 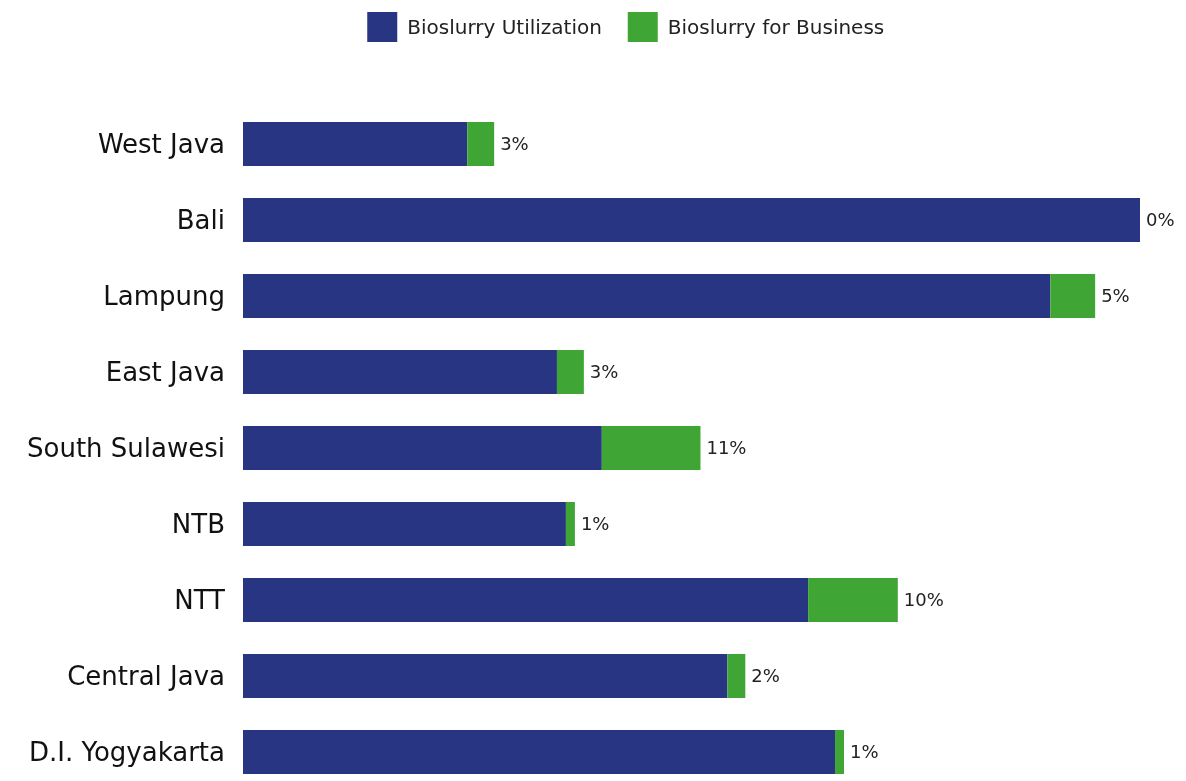 I want to click on data-label: 10%, so click(x=923, y=599).